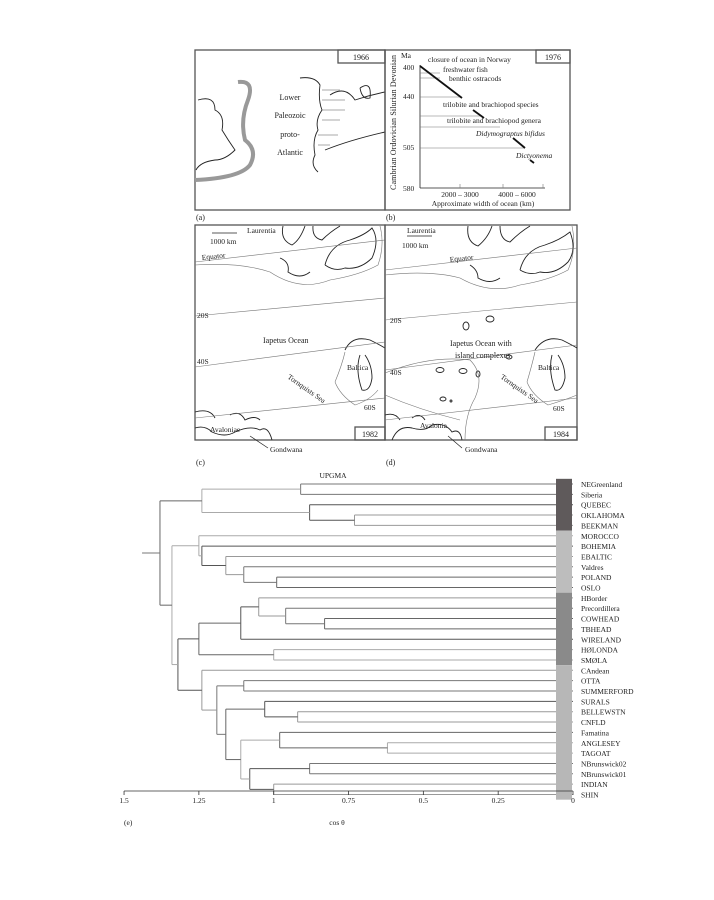 This screenshot has height=900, width=714. I want to click on leaf-label: TAGOAT, so click(596, 753).